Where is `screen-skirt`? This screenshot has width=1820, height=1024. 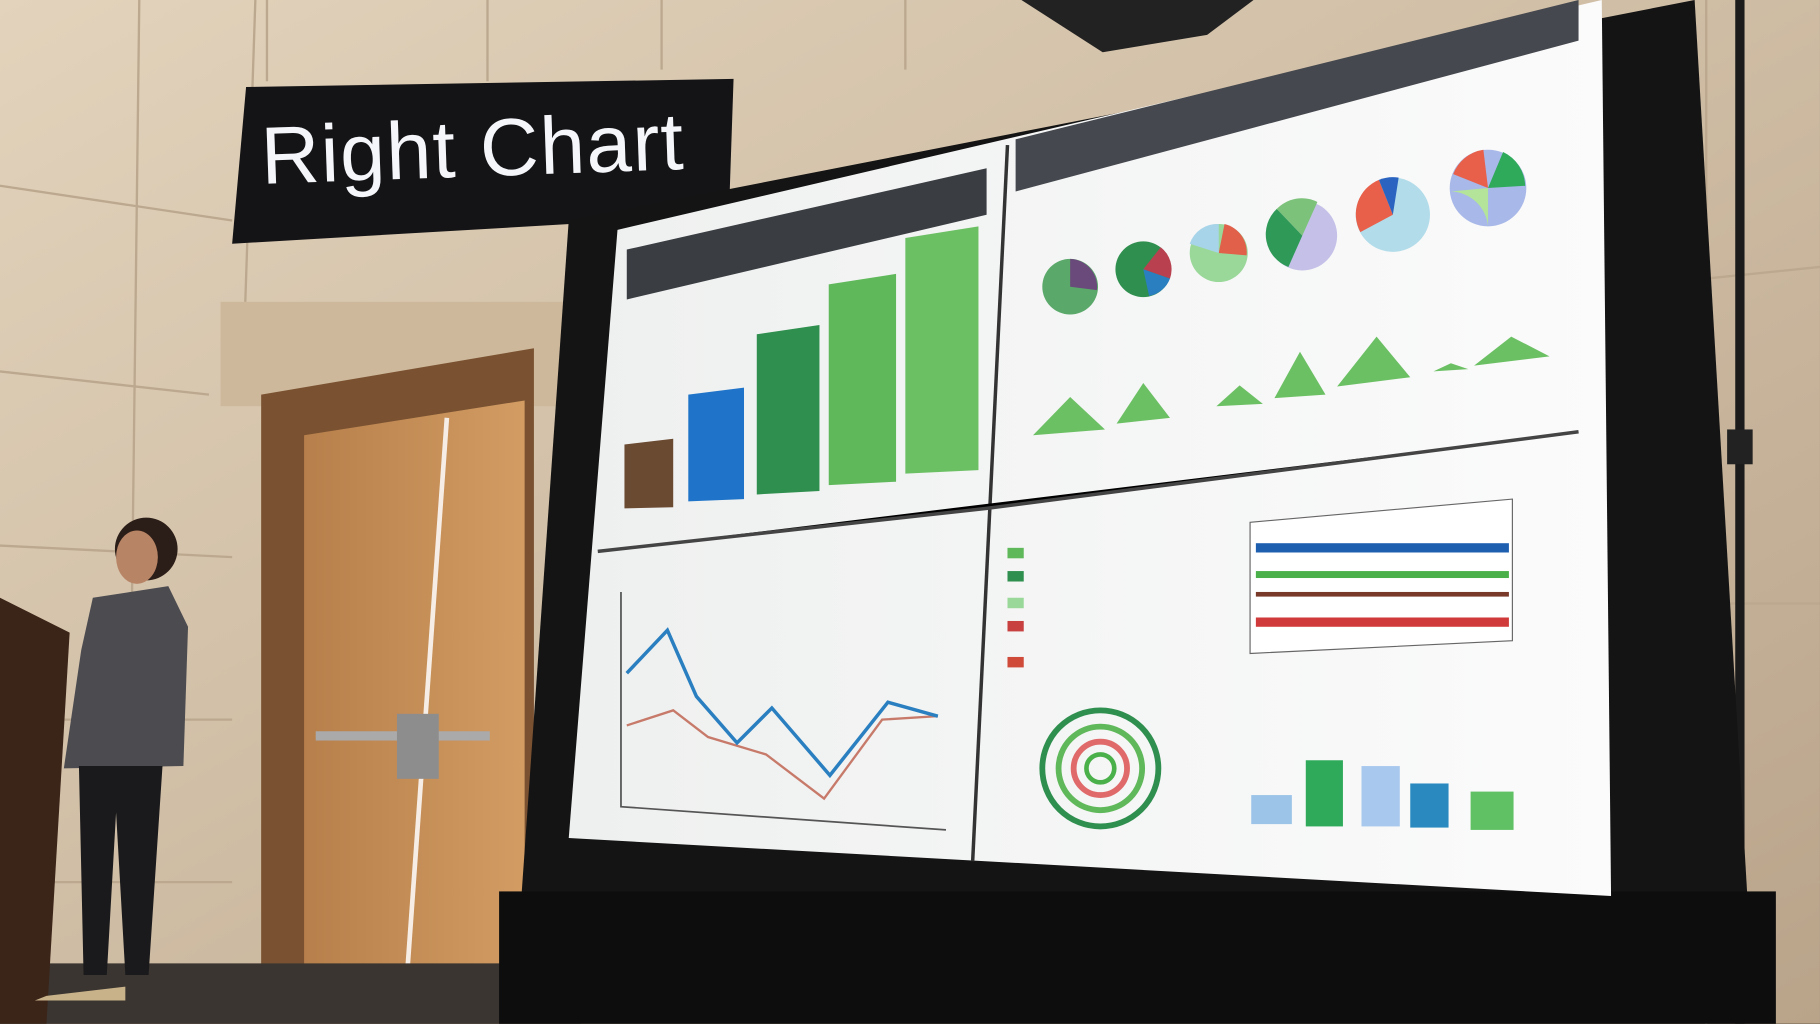
screen-skirt is located at coordinates (1137, 957).